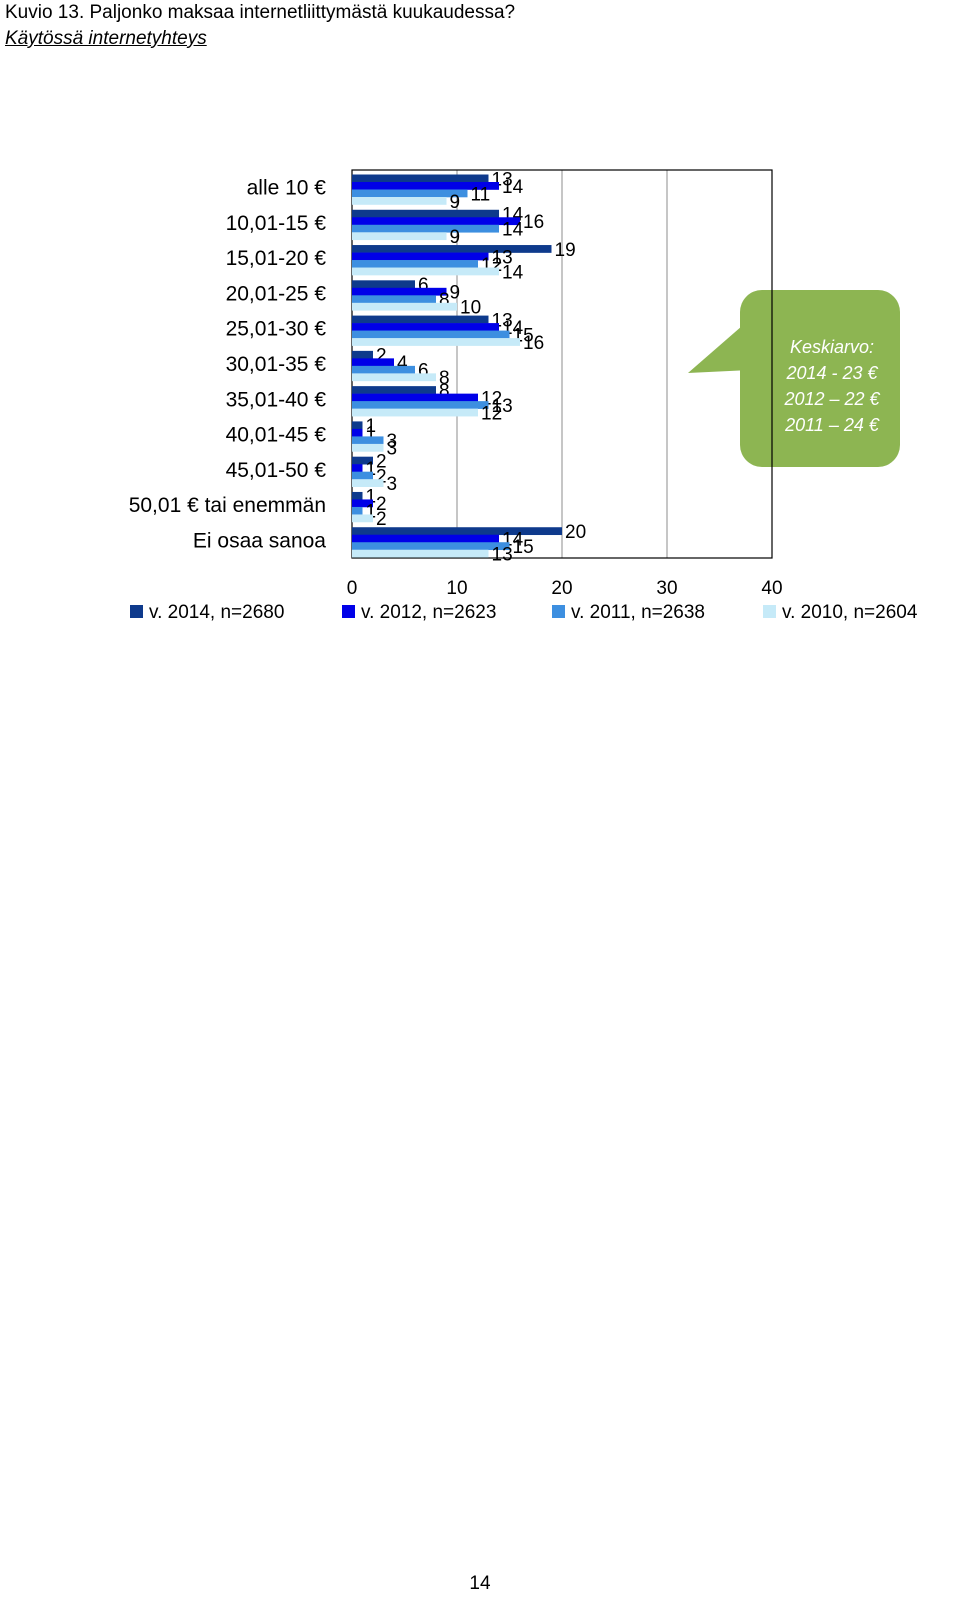 The width and height of the screenshot is (960, 1603). I want to click on category-label: 25,01-30 €, so click(276, 329).